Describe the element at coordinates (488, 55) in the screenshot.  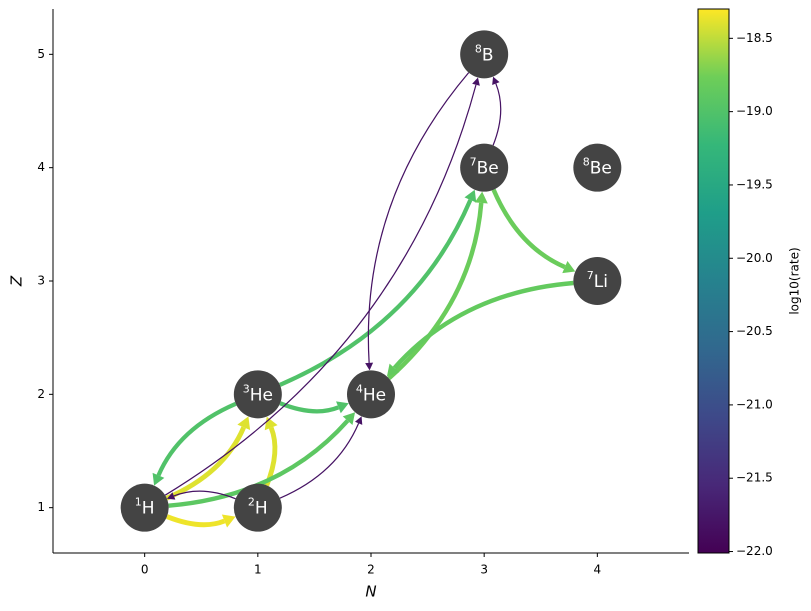
I see `element-symbol: B` at that location.